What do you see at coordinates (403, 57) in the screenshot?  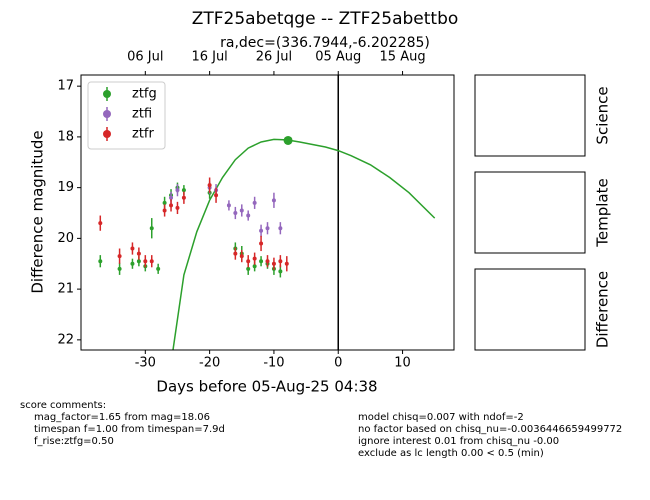 I see `top-x-tick-label: 15 Aug` at bounding box center [403, 57].